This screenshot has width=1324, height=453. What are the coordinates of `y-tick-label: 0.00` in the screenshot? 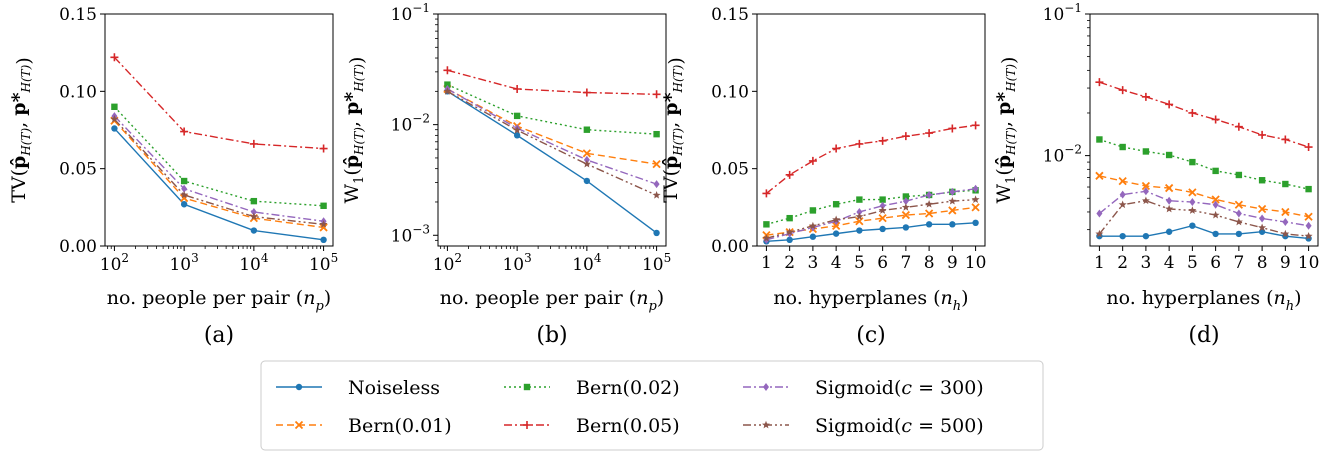 It's located at (78, 247).